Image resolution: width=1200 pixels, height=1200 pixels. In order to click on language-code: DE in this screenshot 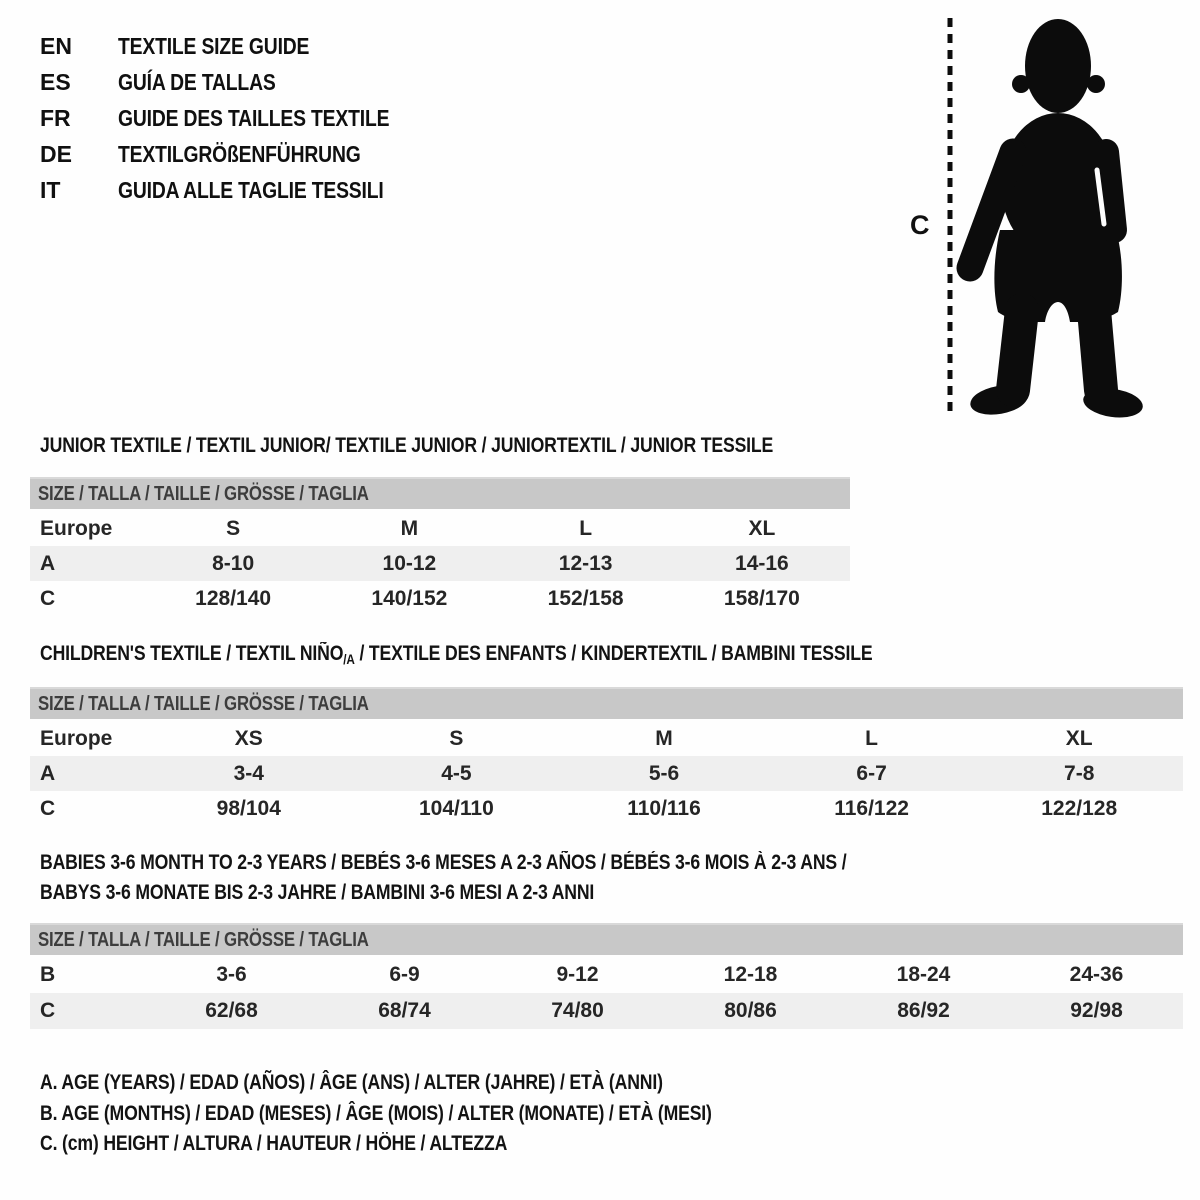, I will do `click(56, 154)`.